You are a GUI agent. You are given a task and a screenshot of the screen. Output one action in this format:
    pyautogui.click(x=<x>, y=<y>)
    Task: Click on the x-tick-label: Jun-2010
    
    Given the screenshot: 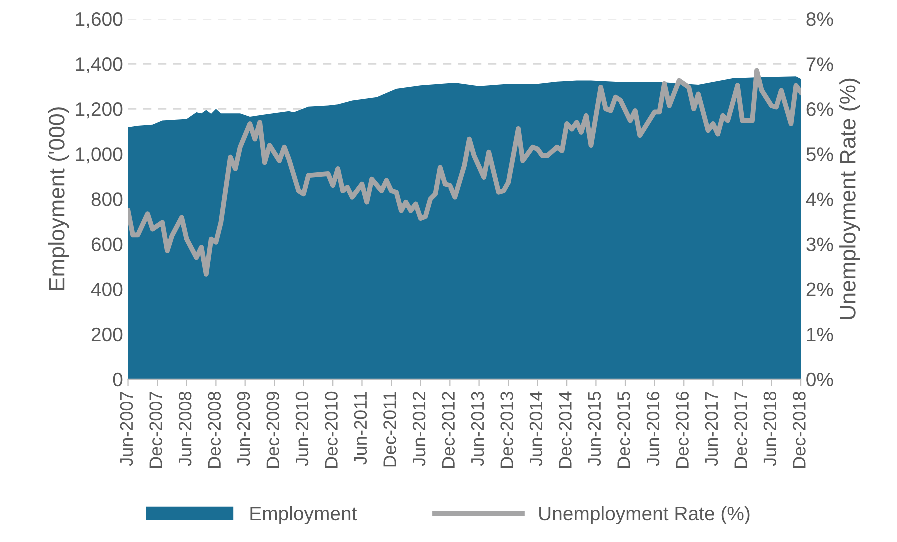 What is the action you would take?
    pyautogui.click(x=302, y=429)
    